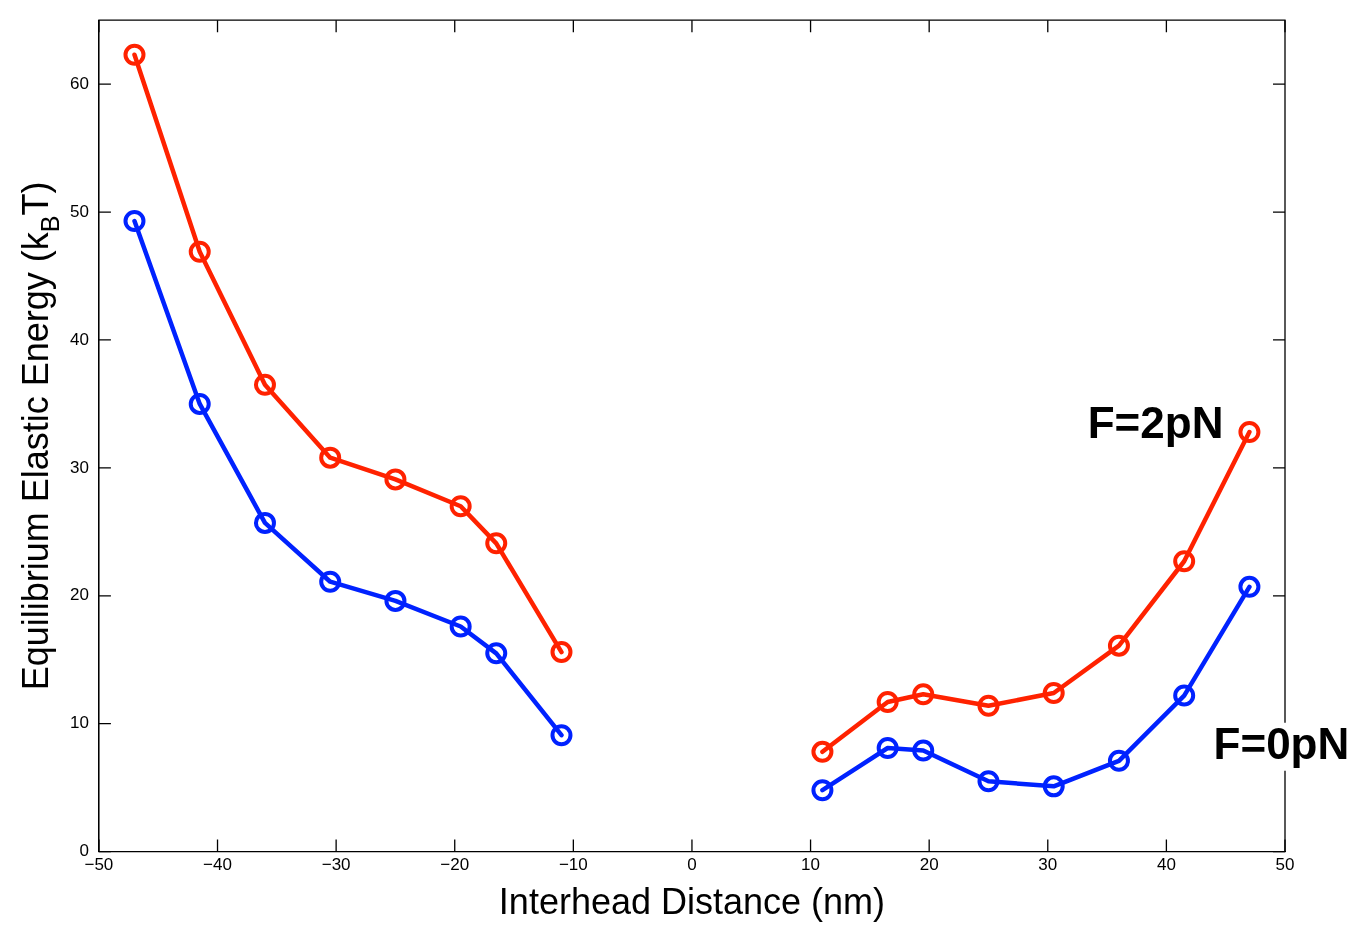 The height and width of the screenshot is (928, 1355). Describe the element at coordinates (573, 865) in the screenshot. I see `x-tick-label: −10` at that location.